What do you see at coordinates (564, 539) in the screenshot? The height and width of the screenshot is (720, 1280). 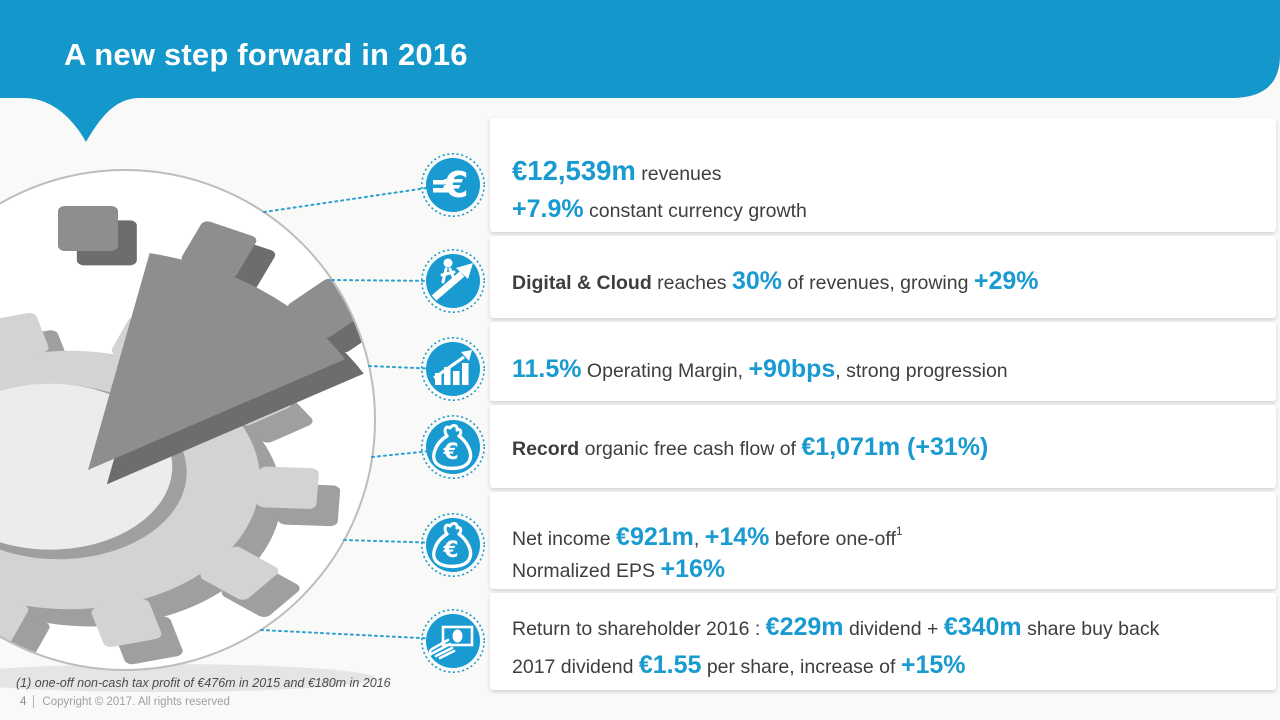 I see `text-segment: Net income` at bounding box center [564, 539].